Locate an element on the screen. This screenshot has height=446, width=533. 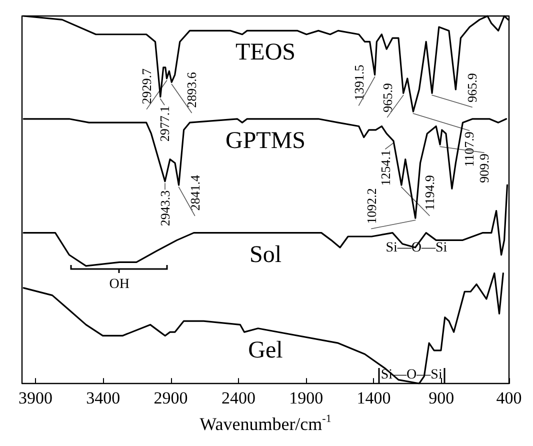
annotation: 1092.2 is located at coordinates (371, 206).